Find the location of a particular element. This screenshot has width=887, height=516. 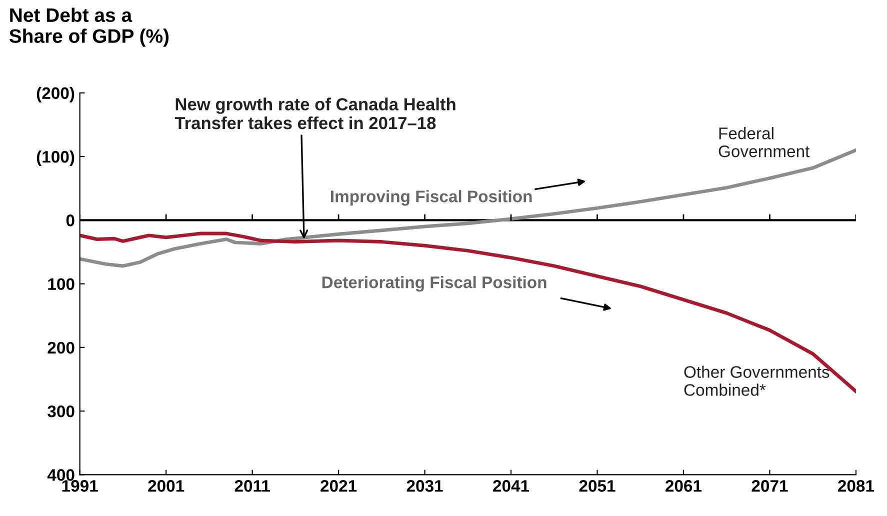

x-tick-label: 1991 is located at coordinates (80, 486).